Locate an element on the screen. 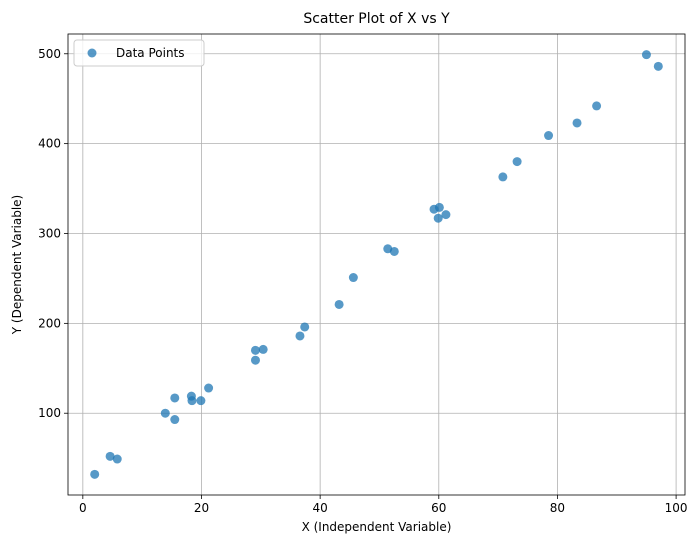 The height and width of the screenshot is (547, 698). y-tick-label: 400 is located at coordinates (49, 144).